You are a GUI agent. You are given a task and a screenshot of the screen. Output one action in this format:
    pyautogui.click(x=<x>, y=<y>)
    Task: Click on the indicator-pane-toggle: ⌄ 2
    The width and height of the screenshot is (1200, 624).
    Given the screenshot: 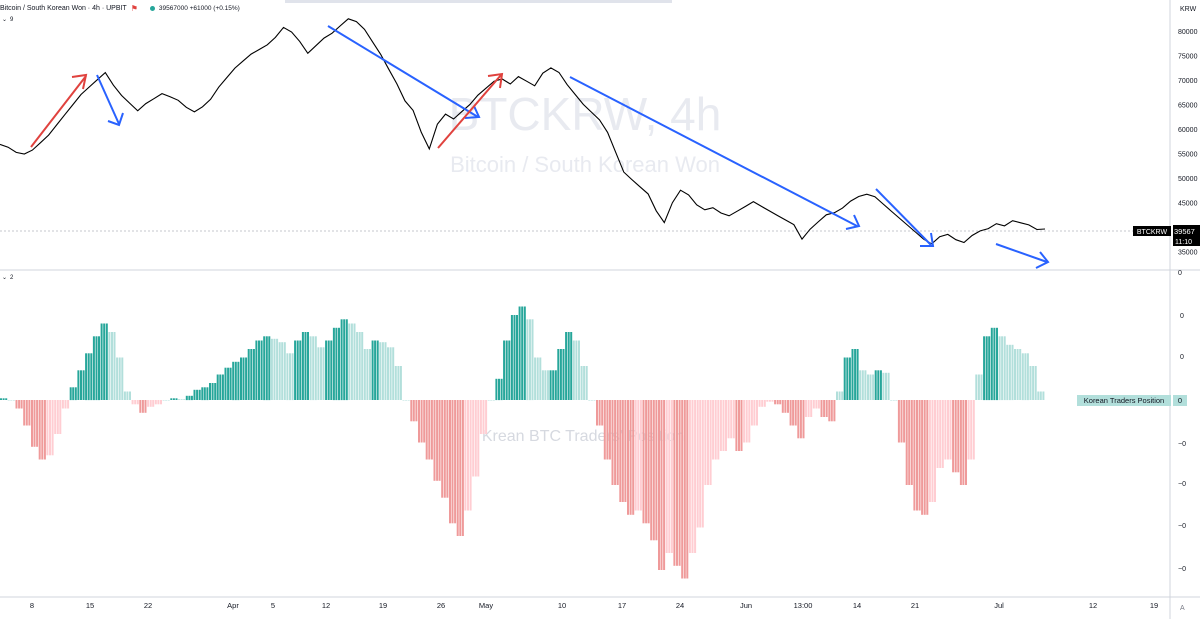 What is the action you would take?
    pyautogui.click(x=7, y=278)
    